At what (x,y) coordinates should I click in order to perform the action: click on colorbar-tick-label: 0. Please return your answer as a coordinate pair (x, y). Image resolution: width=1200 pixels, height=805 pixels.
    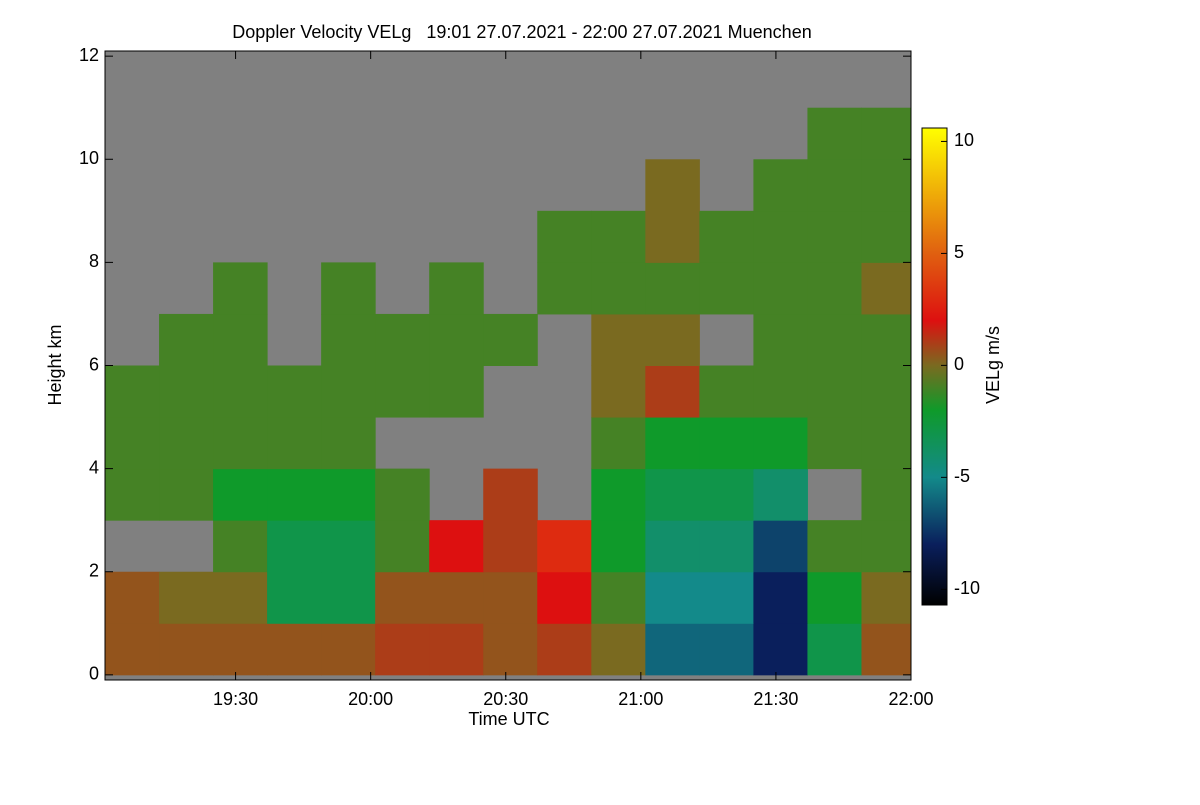
    Looking at the image, I should click on (959, 364).